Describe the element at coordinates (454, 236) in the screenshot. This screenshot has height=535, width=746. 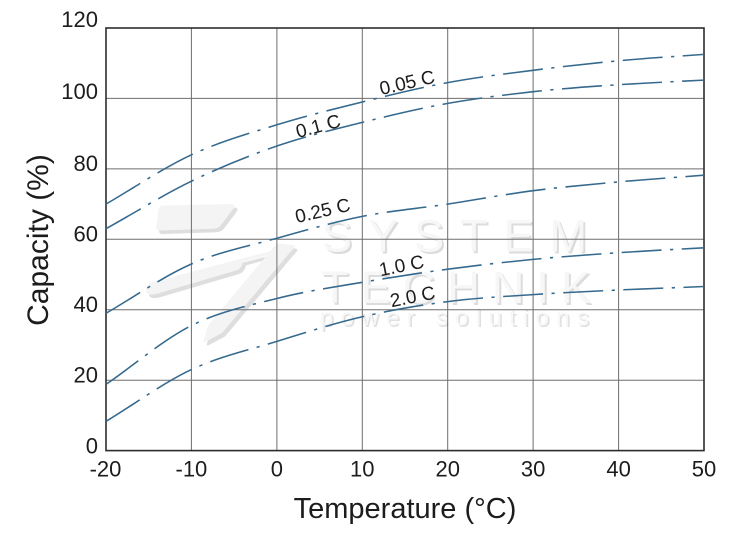
I see `svg-text: SYSTEM` at that location.